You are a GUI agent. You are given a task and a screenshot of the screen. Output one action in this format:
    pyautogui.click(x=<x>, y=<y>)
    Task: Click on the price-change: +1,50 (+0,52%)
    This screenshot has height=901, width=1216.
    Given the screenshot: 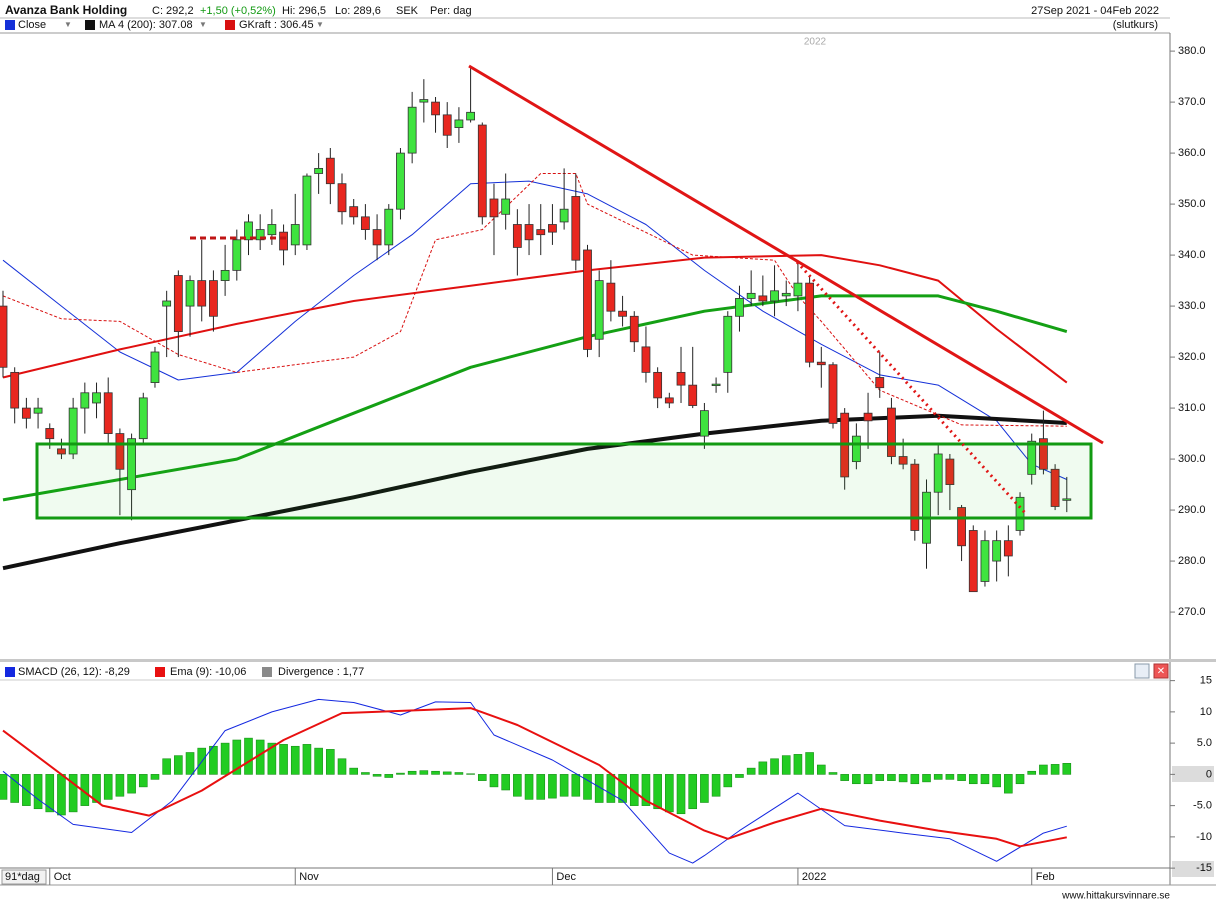 What is the action you would take?
    pyautogui.click(x=238, y=11)
    